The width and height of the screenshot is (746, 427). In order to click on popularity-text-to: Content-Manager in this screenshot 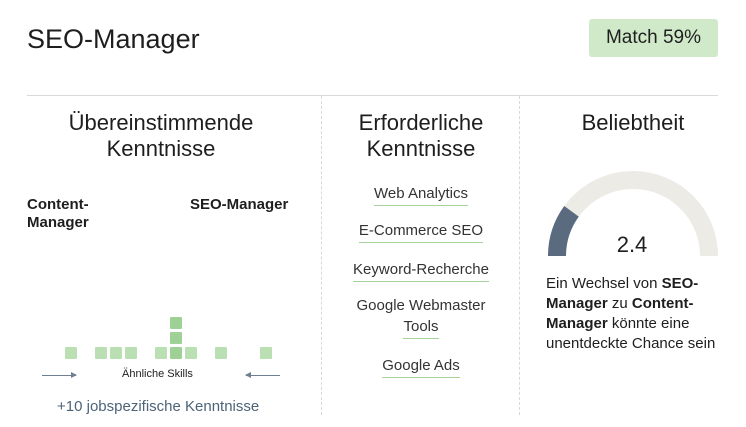, I will do `click(620, 313)`.